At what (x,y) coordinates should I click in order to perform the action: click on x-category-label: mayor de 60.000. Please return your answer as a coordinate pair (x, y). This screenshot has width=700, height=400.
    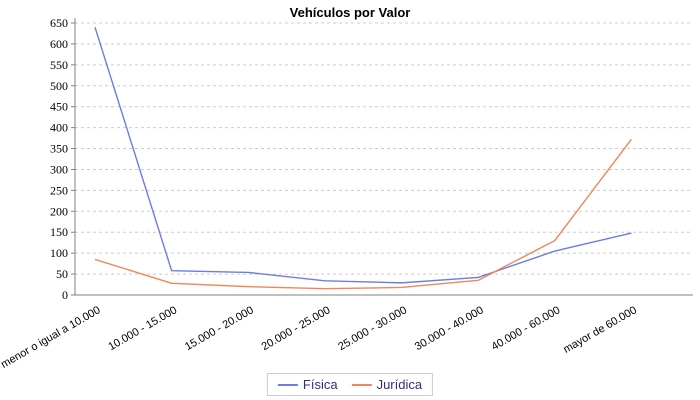
    Looking at the image, I should click on (600, 330).